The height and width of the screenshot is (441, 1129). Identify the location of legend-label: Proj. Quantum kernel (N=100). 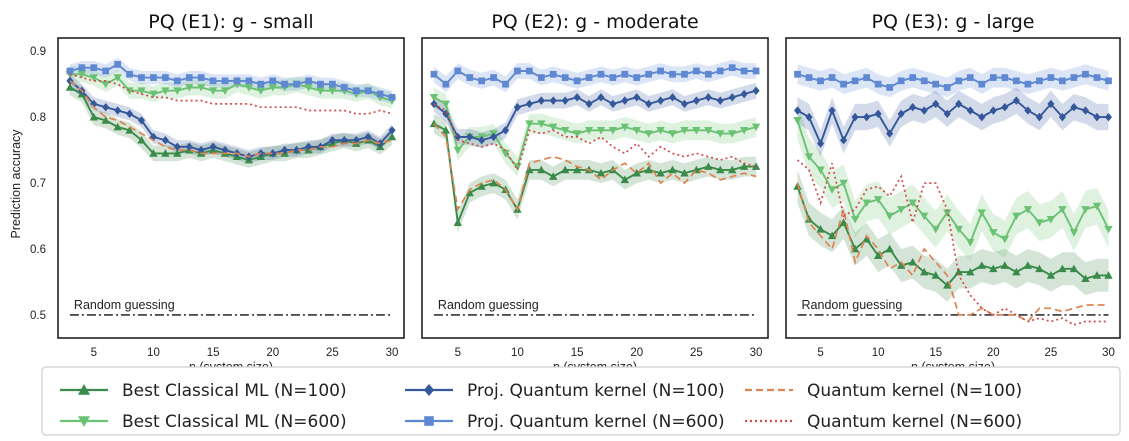
(596, 391).